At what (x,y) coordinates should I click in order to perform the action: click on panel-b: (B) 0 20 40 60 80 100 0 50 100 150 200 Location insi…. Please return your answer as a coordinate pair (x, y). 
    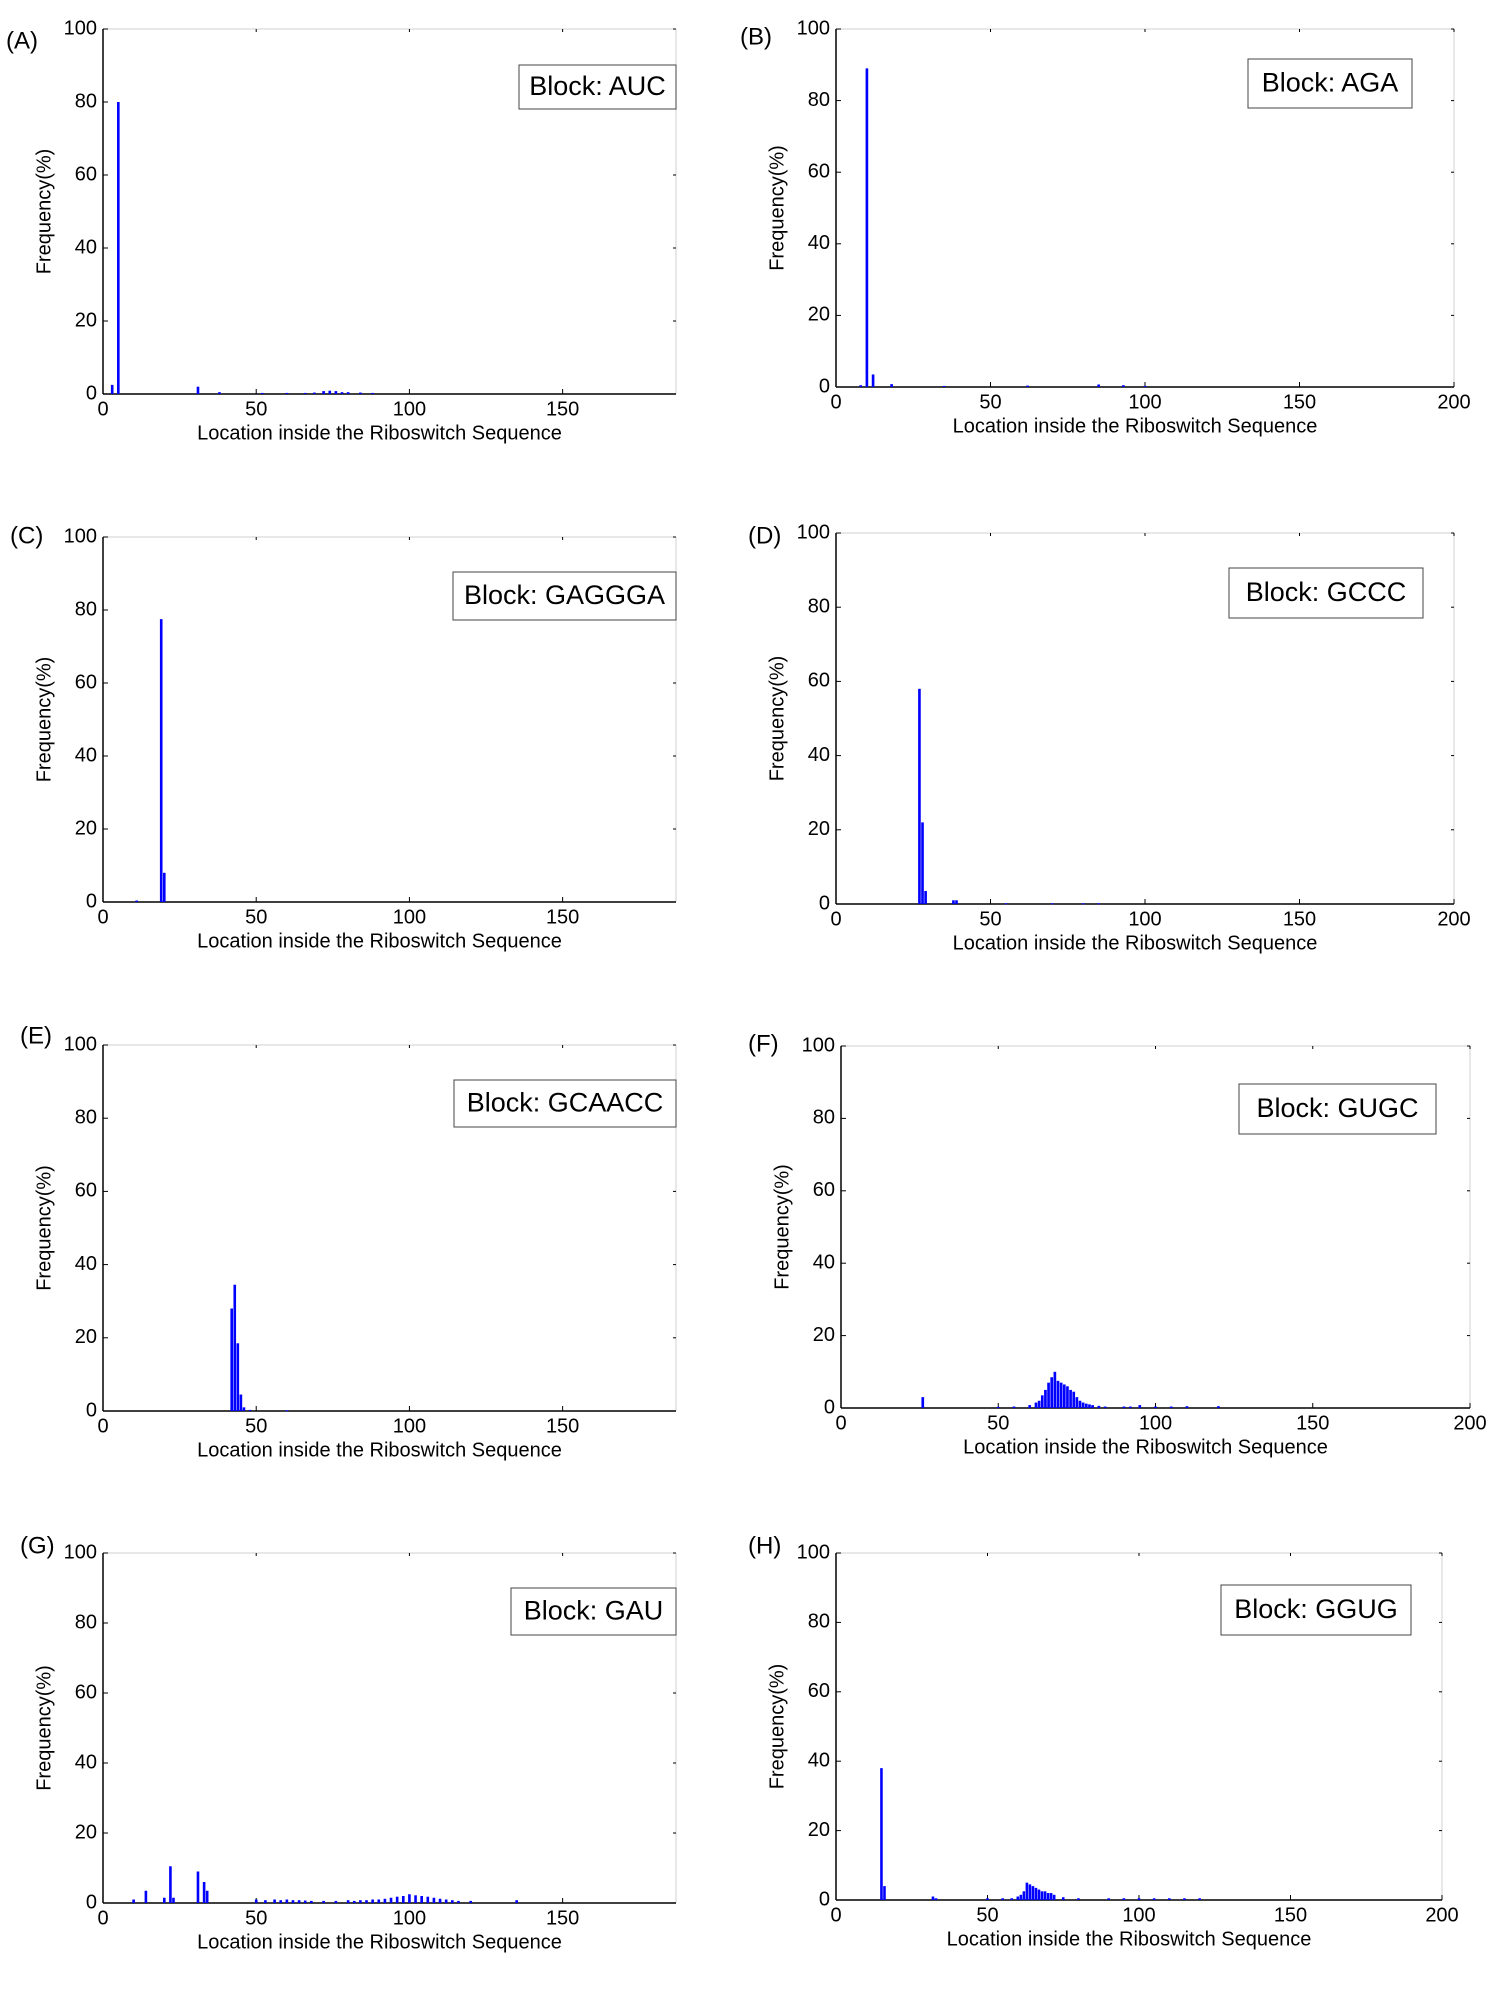
    Looking at the image, I should click on (1105, 227).